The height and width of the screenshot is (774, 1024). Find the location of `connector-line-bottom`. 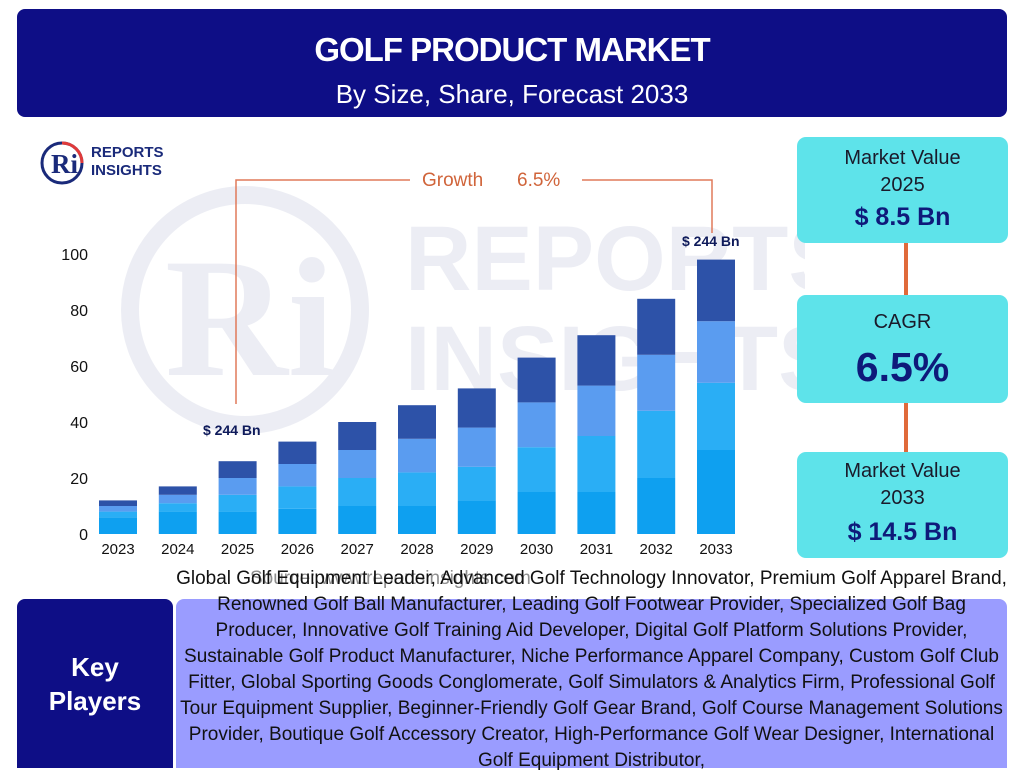

connector-line-bottom is located at coordinates (906, 428).